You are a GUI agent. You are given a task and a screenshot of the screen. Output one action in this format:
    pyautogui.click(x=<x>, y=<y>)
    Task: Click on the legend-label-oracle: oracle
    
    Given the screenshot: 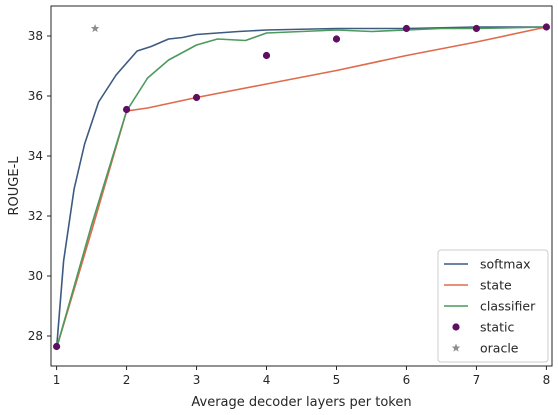 What is the action you would take?
    pyautogui.click(x=499, y=348)
    